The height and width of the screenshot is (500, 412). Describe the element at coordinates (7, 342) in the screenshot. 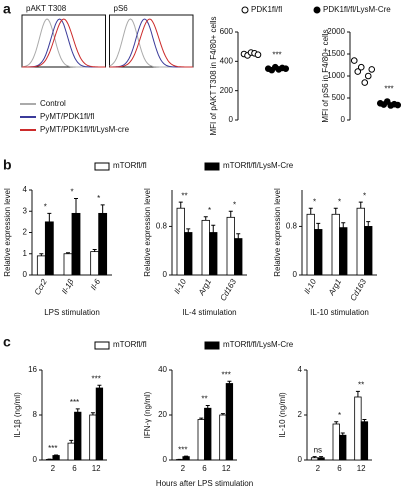

I see `panel-label: c` at that location.